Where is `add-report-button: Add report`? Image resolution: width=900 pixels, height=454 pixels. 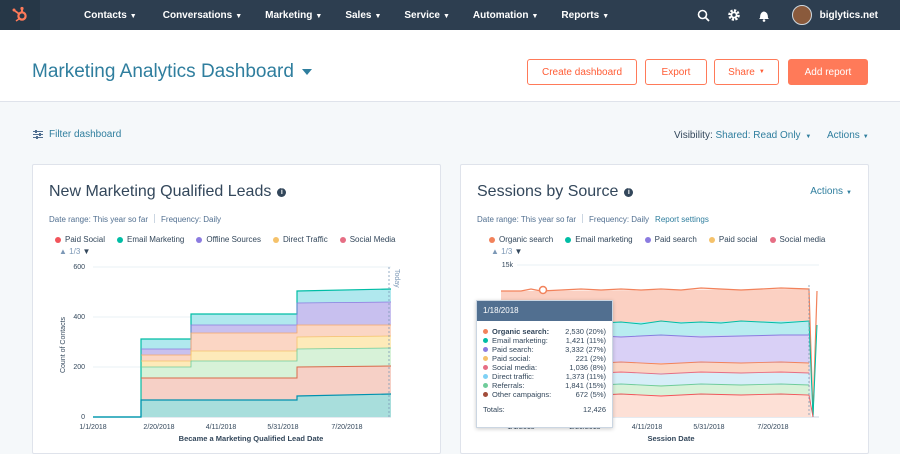
add-report-button: Add report is located at coordinates (828, 72).